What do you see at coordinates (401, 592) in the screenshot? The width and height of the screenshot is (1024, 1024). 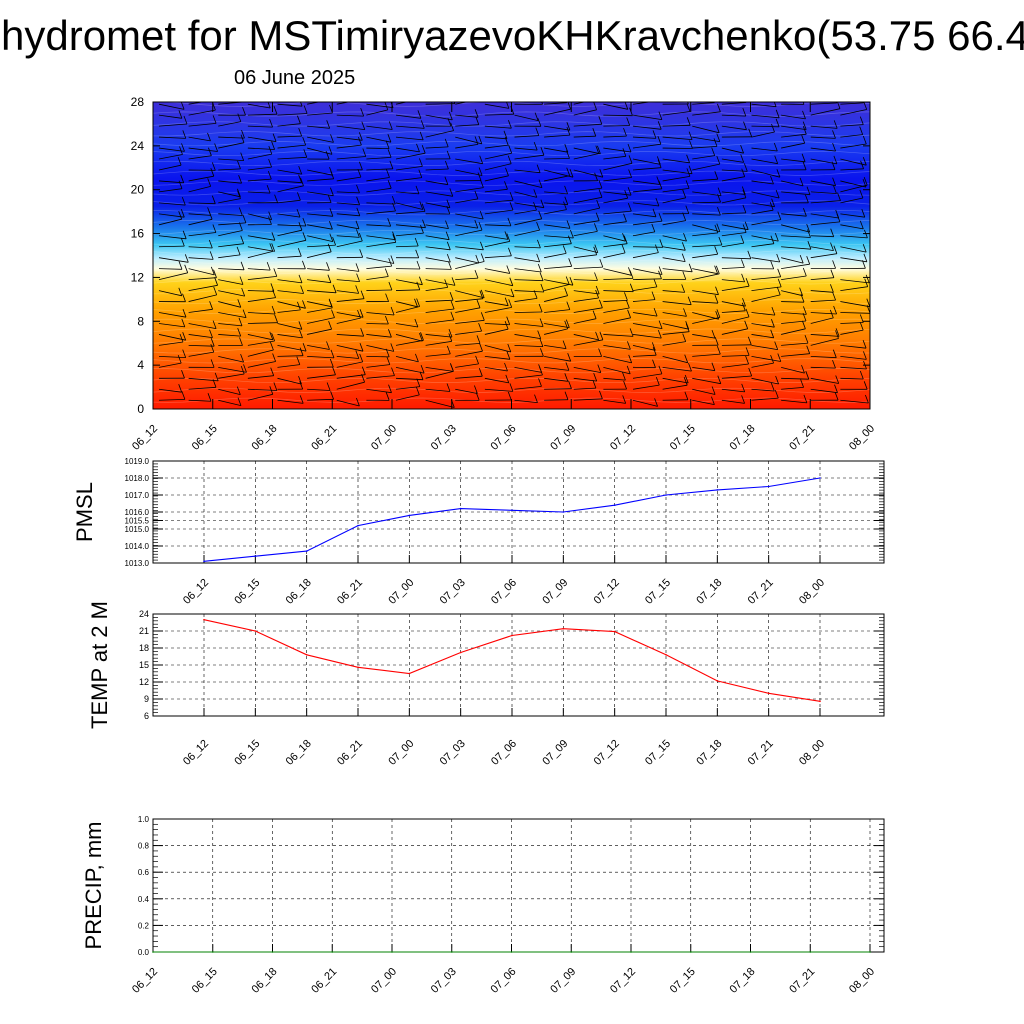 I see `x-tick-label: 07_00` at bounding box center [401, 592].